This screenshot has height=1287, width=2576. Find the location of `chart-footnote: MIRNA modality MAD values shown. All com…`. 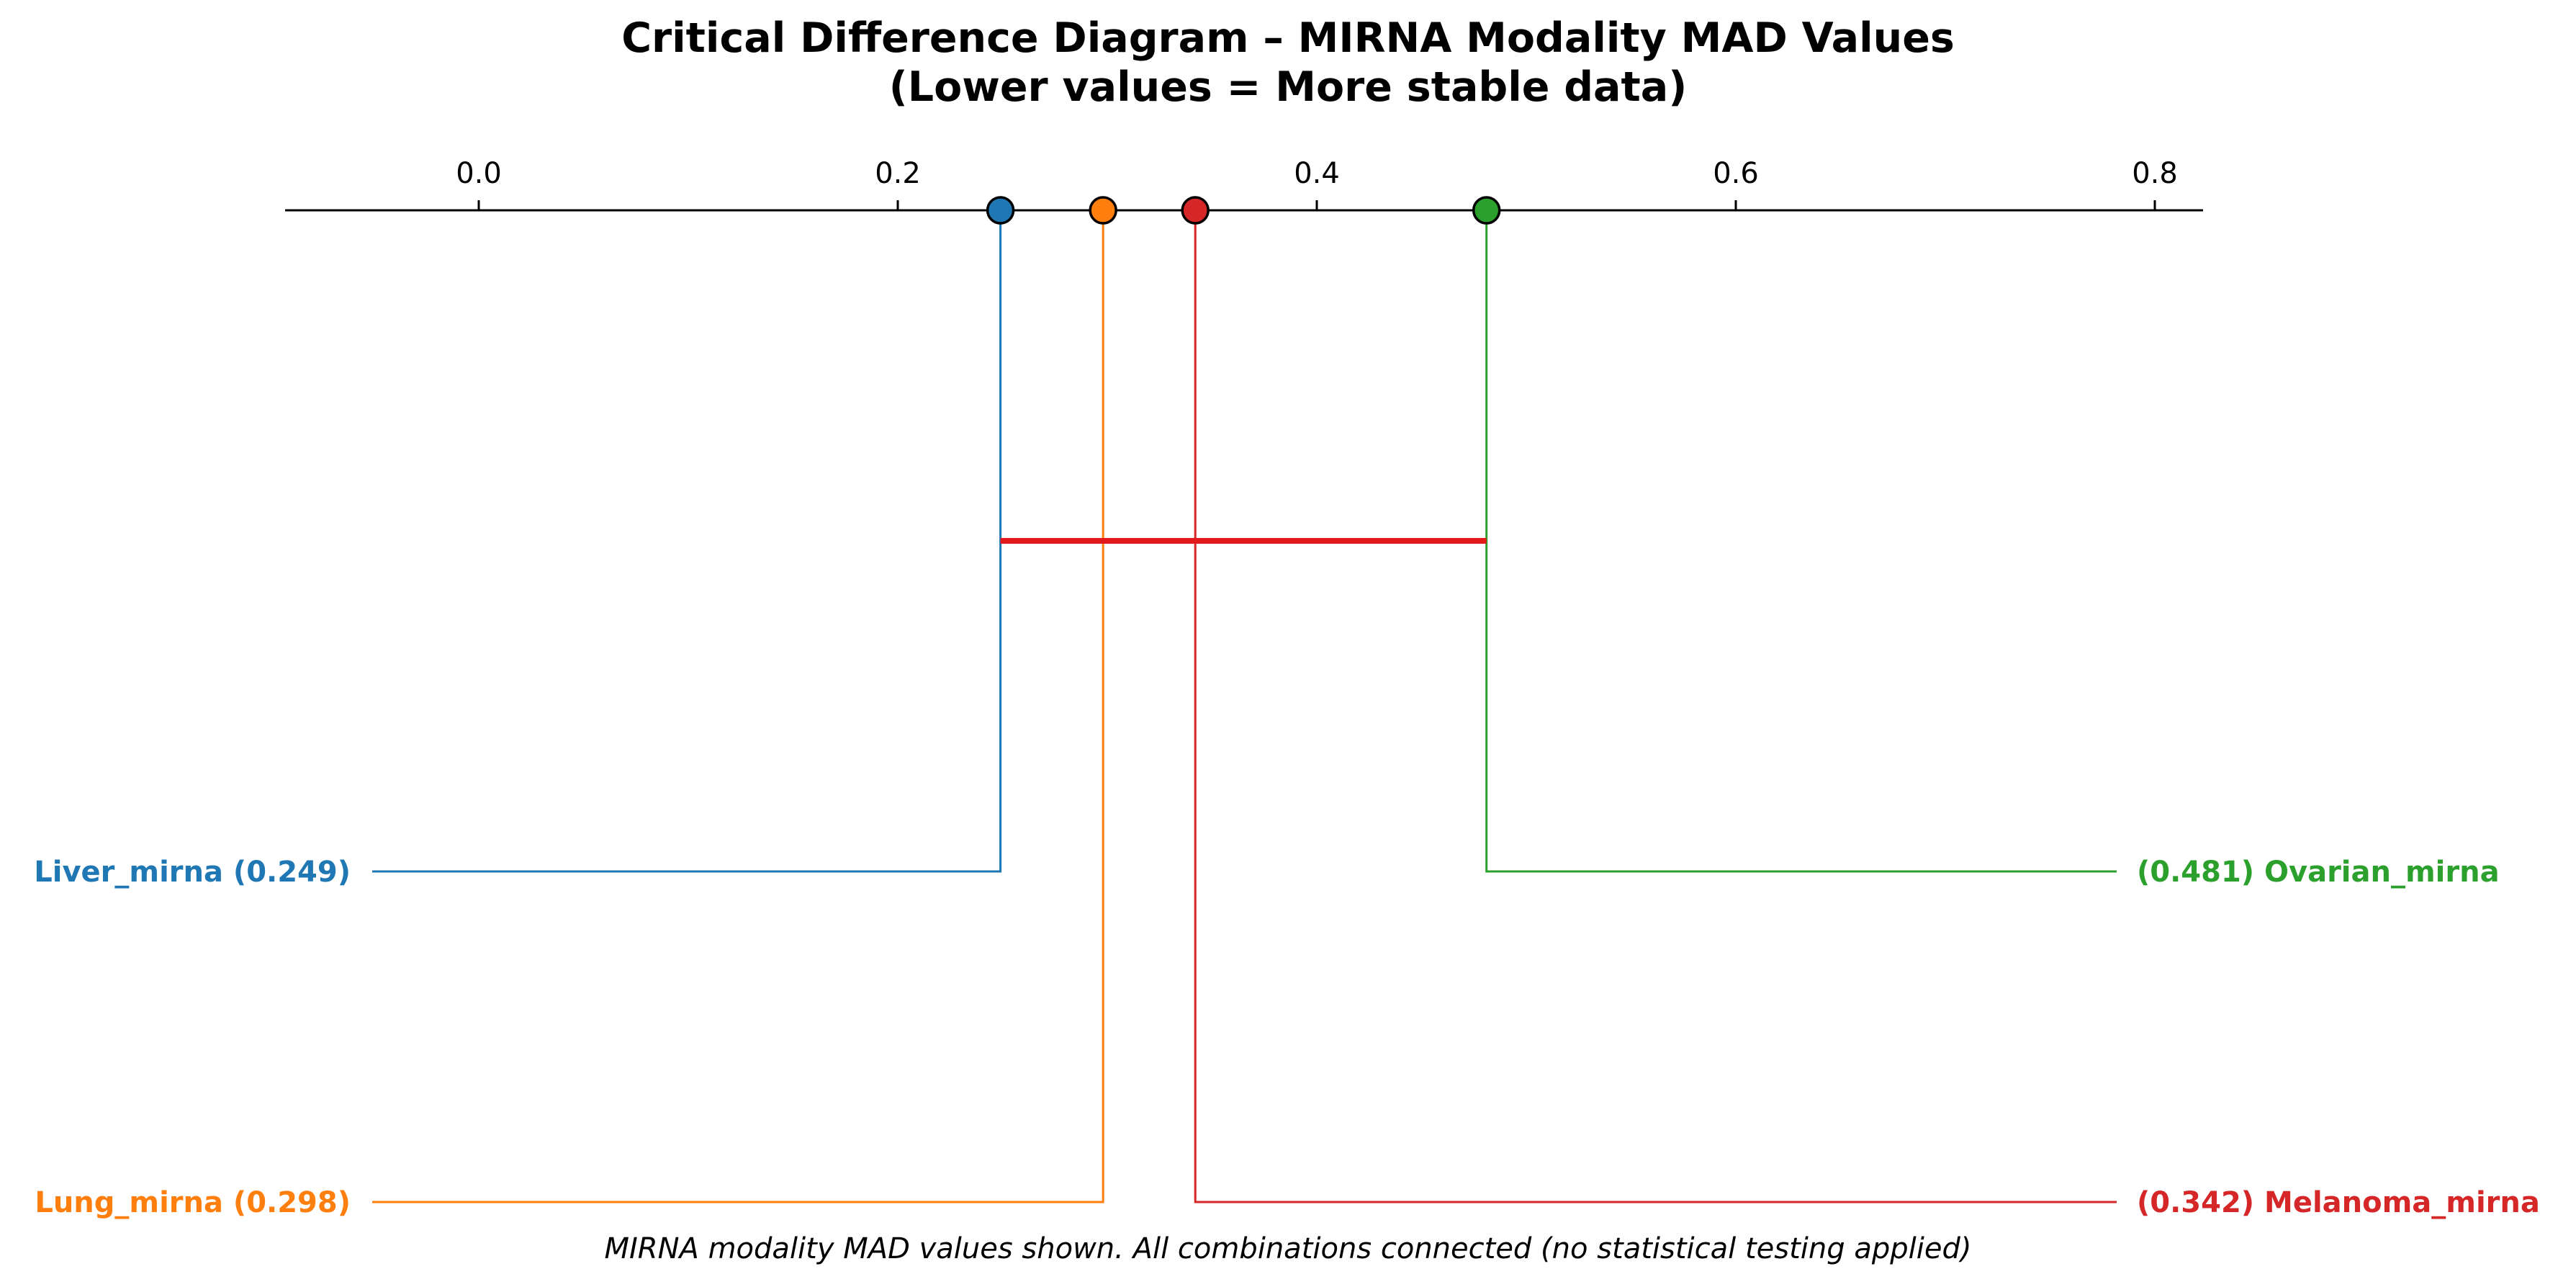

chart-footnote: MIRNA modality MAD values shown. All com… is located at coordinates (1287, 1248).